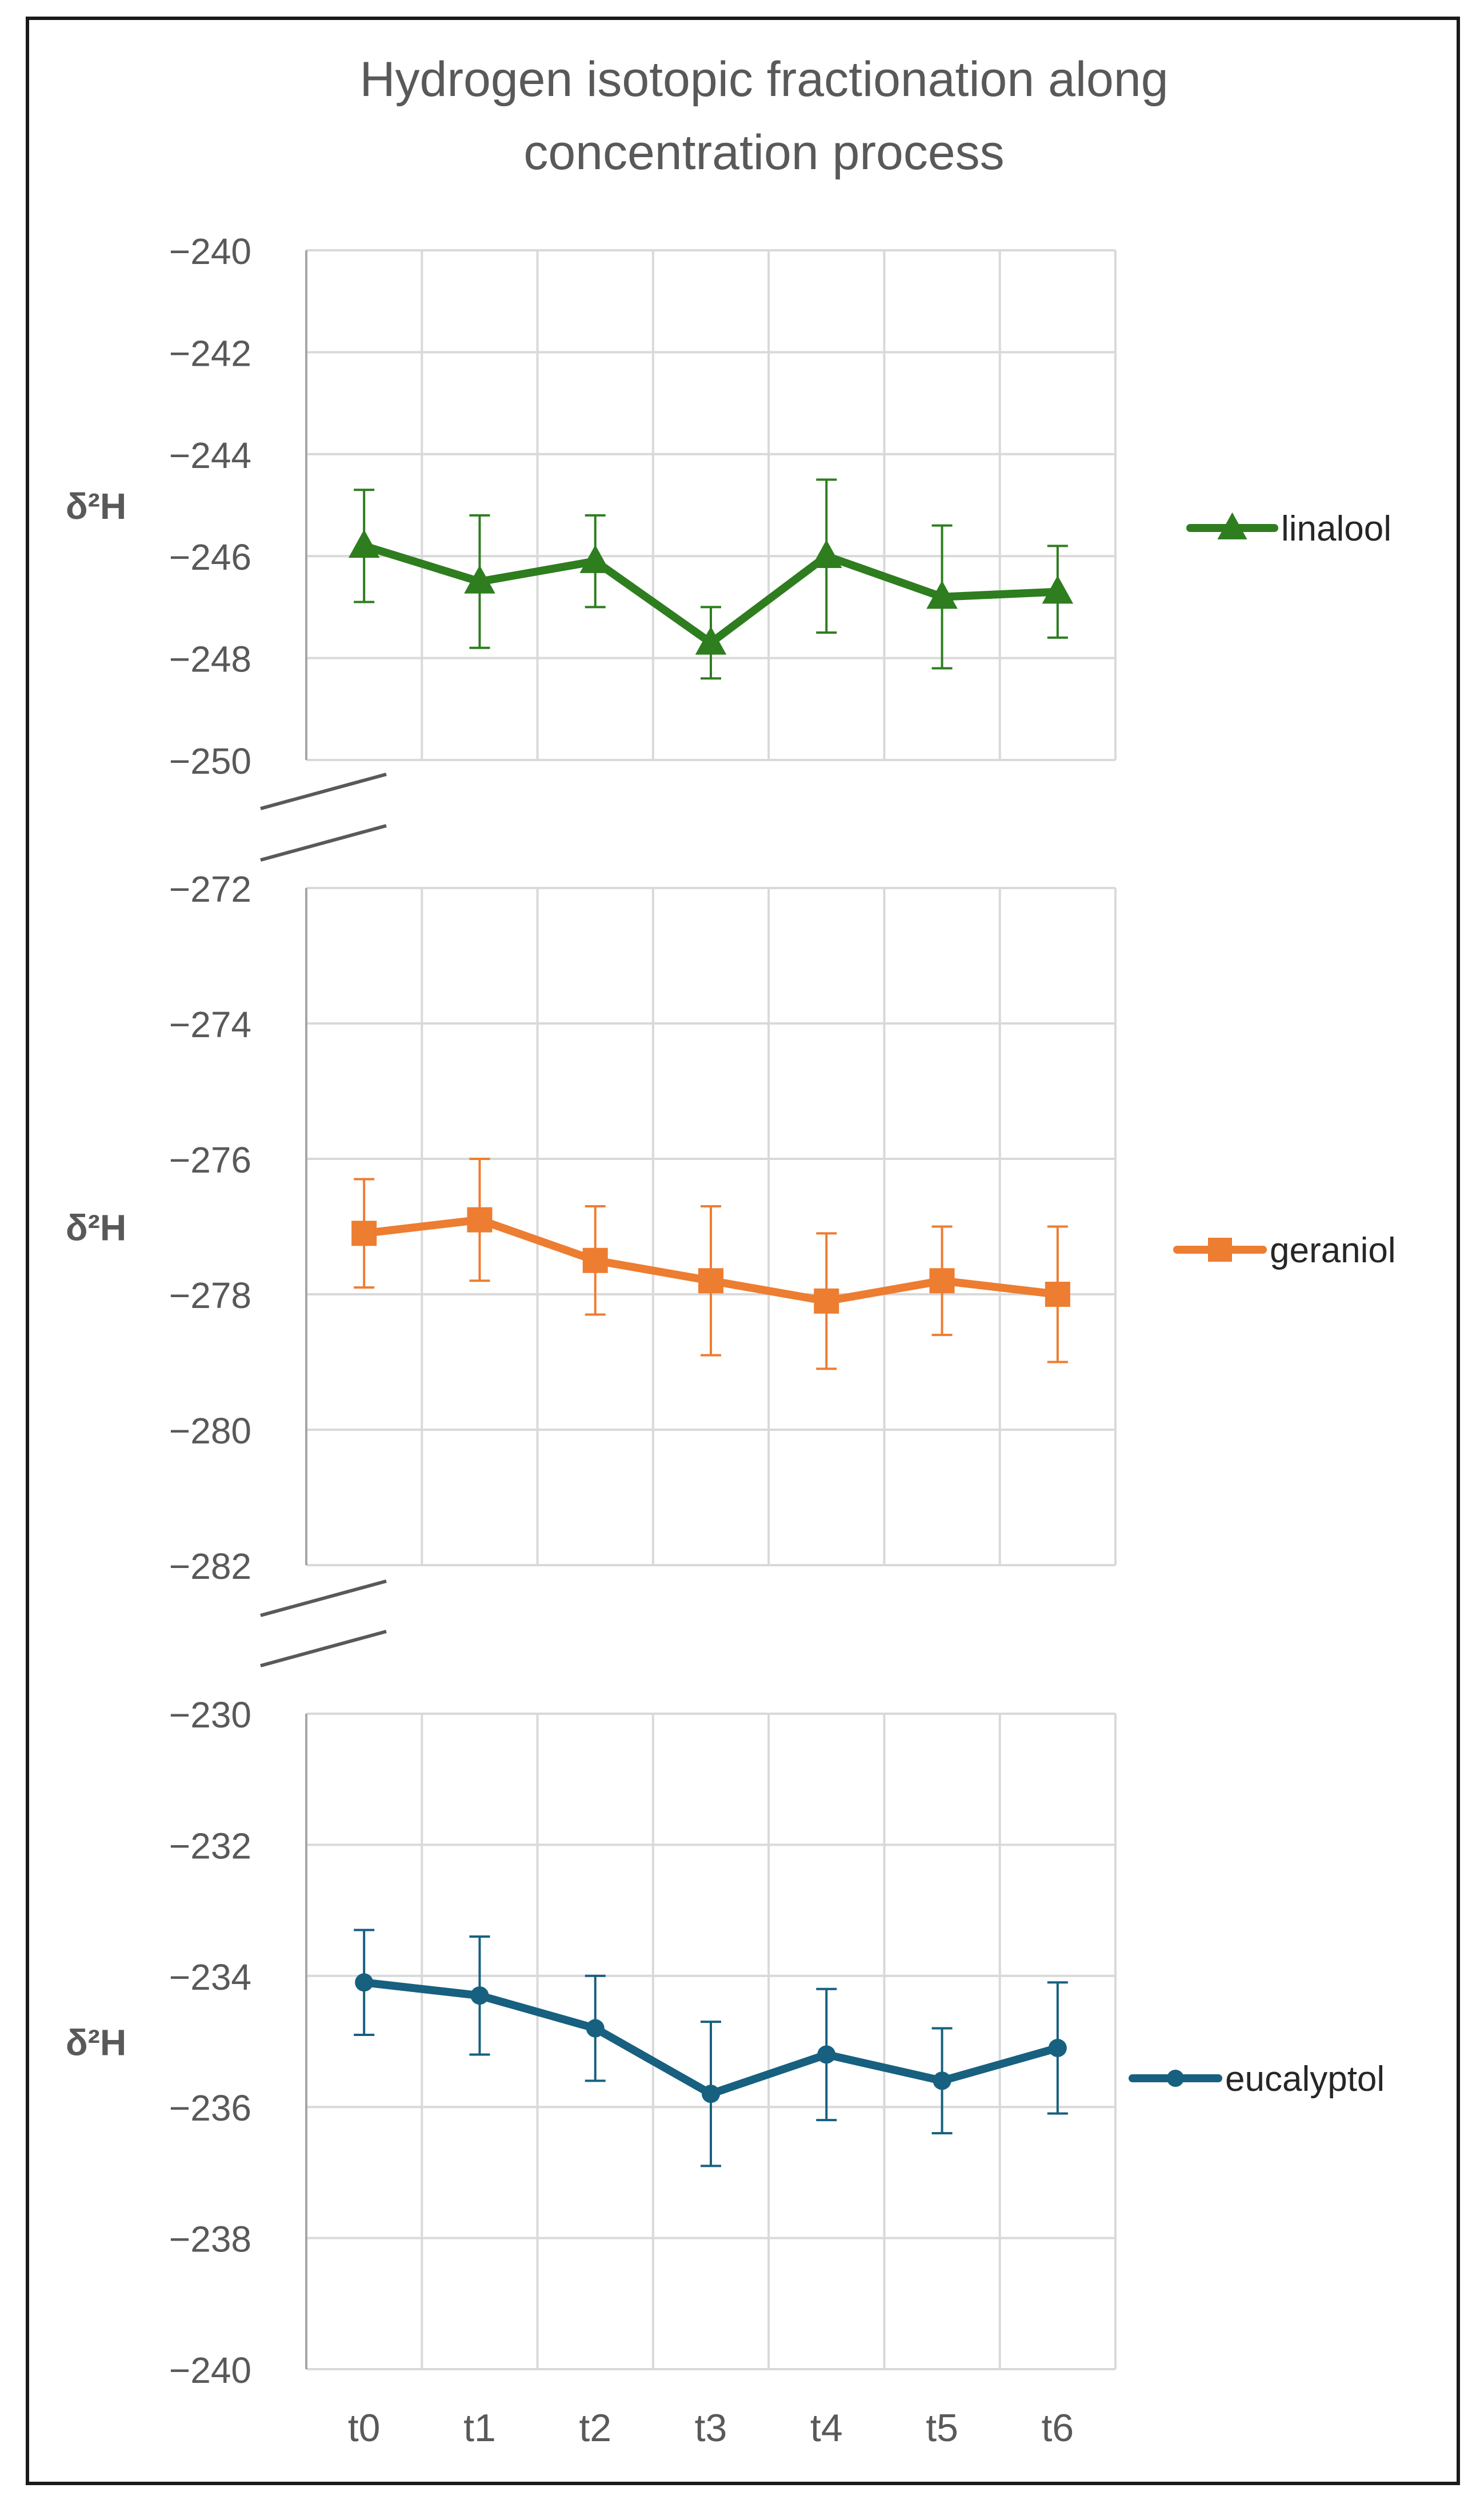  Describe the element at coordinates (364, 2428) in the screenshot. I see `x-tick-label: t0` at that location.